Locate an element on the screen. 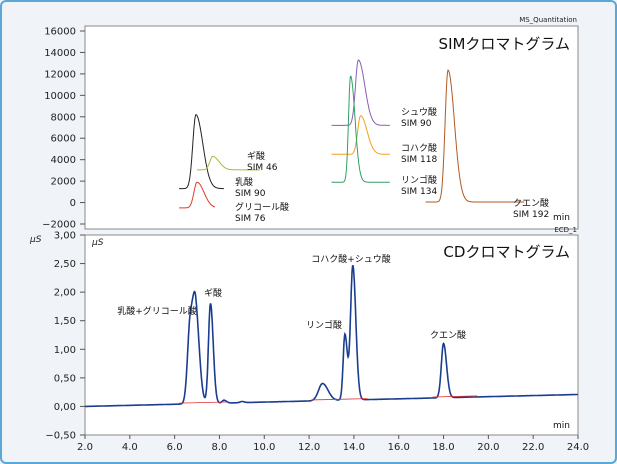  sim-peak-label: クエン酸 is located at coordinates (531, 203).